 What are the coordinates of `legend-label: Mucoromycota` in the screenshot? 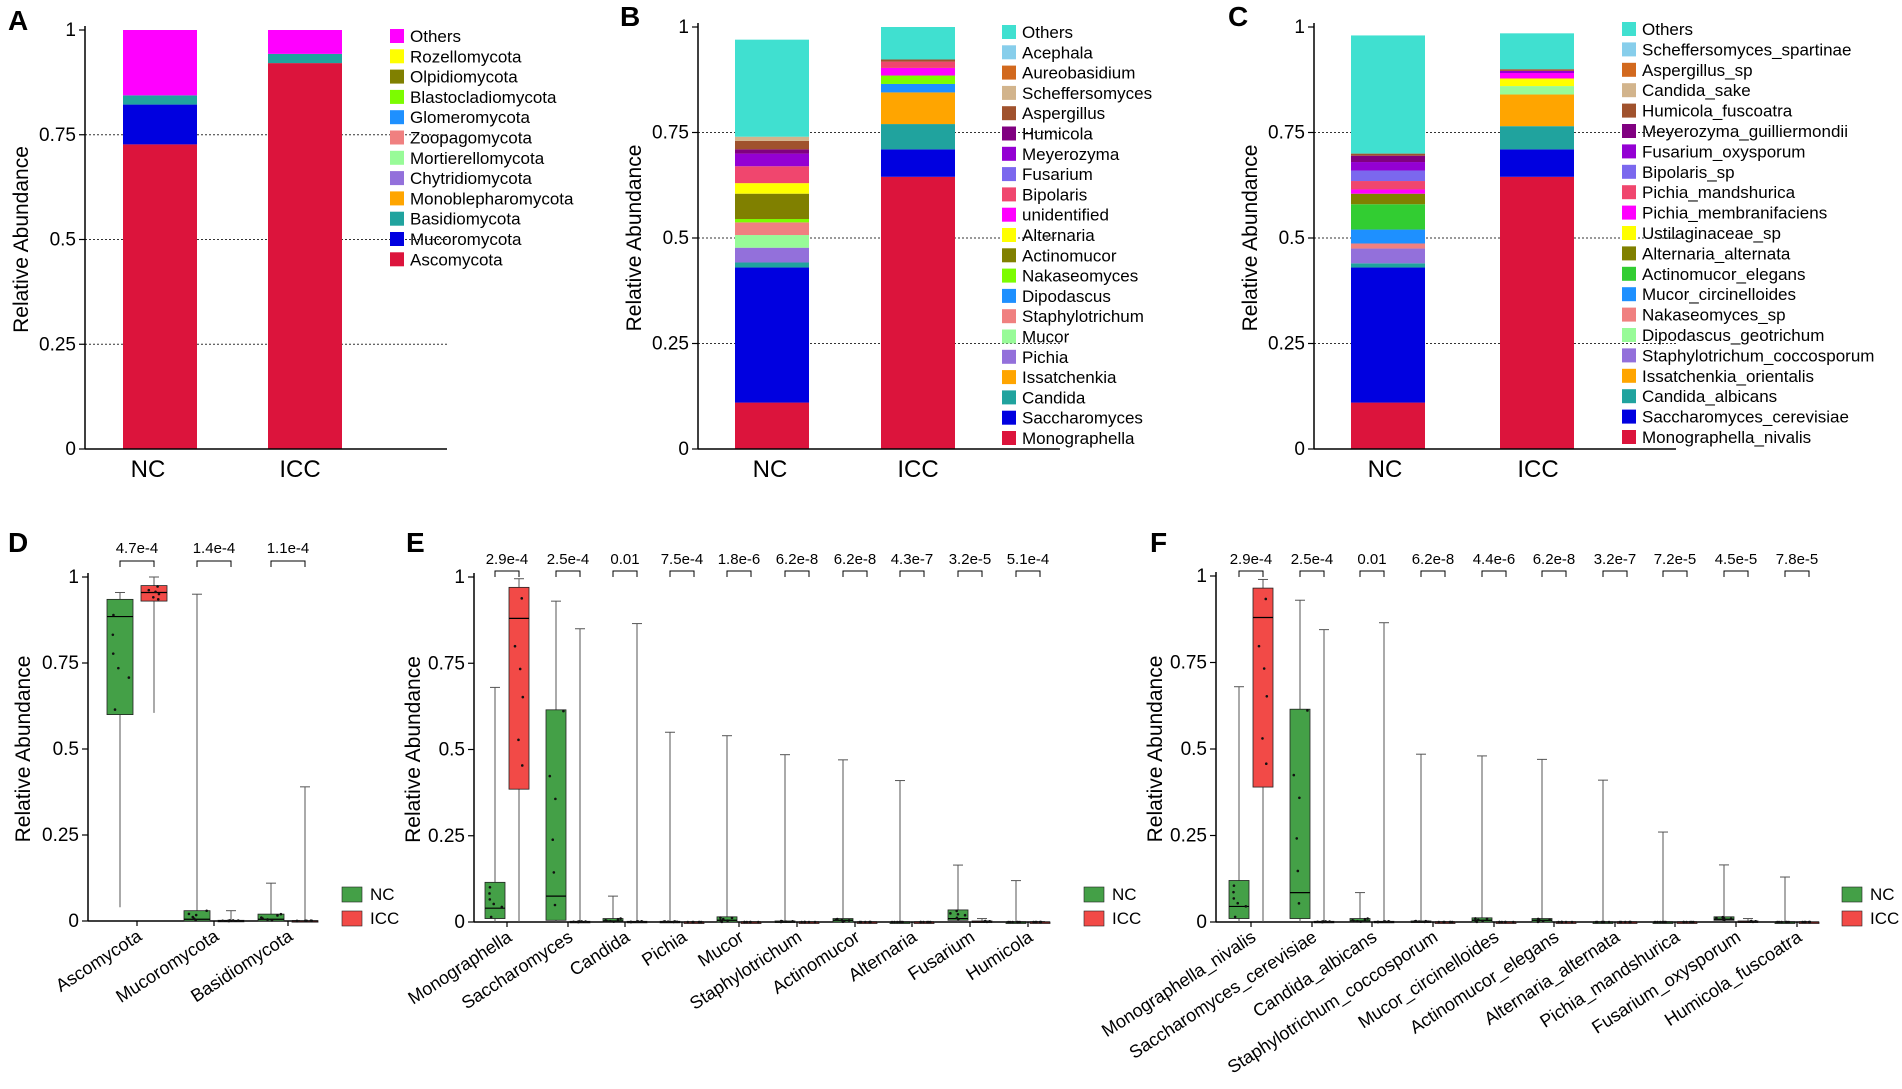 It's located at (466, 239).